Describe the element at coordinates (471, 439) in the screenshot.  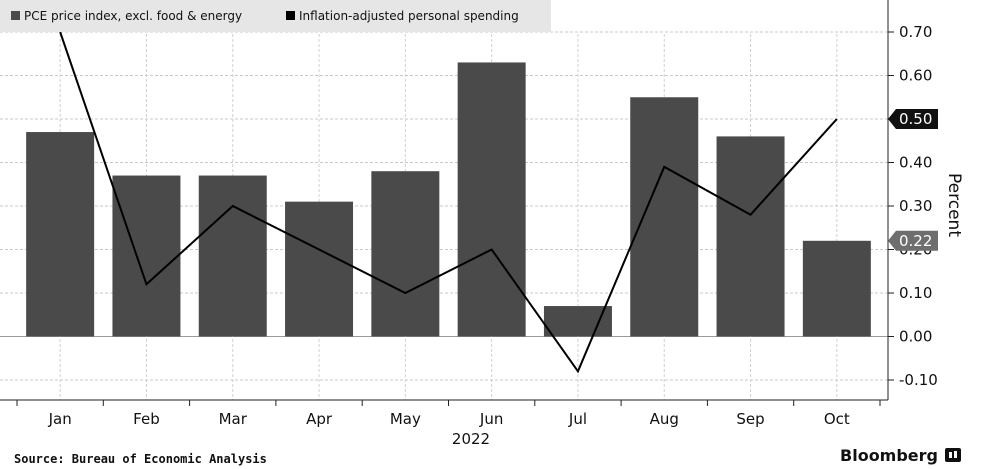
I see `x-axis-year-label: 2022` at that location.